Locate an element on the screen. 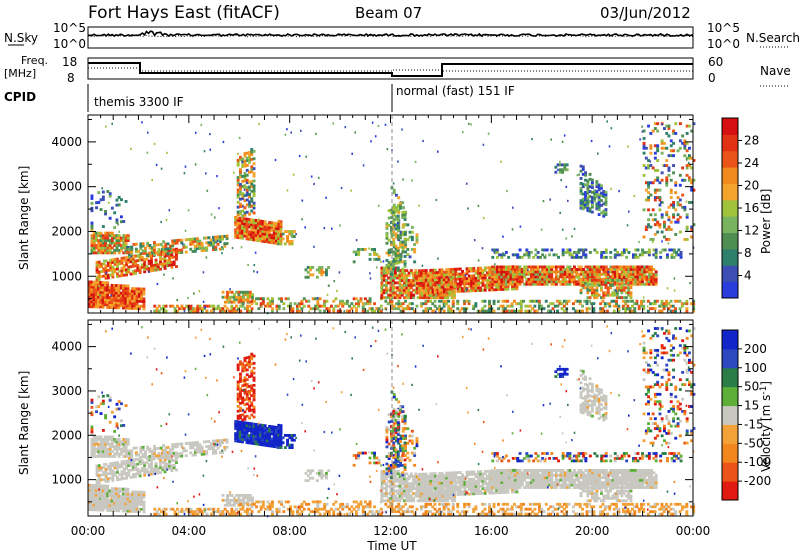 The width and height of the screenshot is (800, 558). frequency-panel: Freq. [MHz] 18 8 60 0 Nave is located at coordinates (397, 70).